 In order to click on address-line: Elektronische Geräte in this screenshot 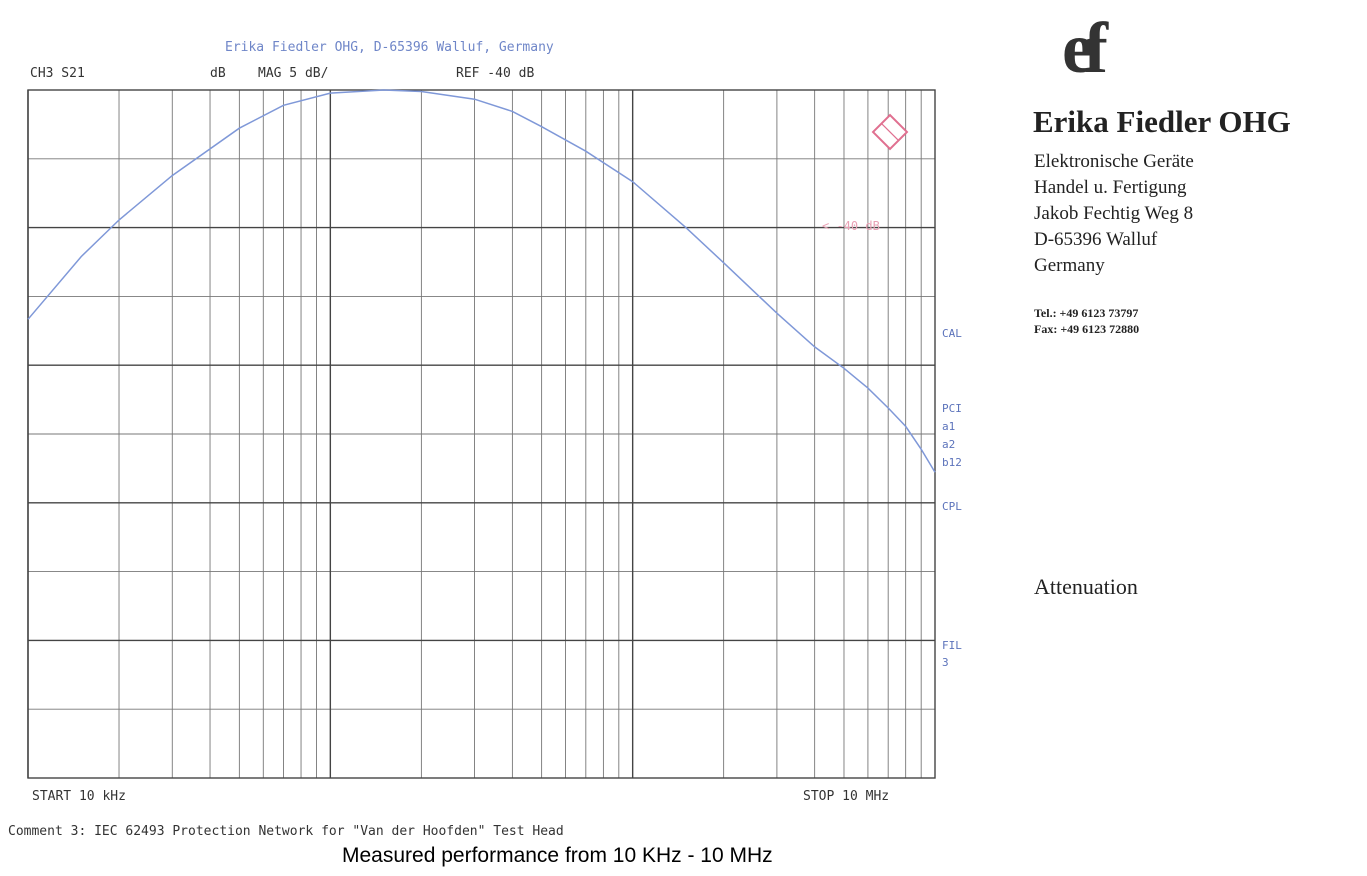, I will do `click(1114, 161)`.